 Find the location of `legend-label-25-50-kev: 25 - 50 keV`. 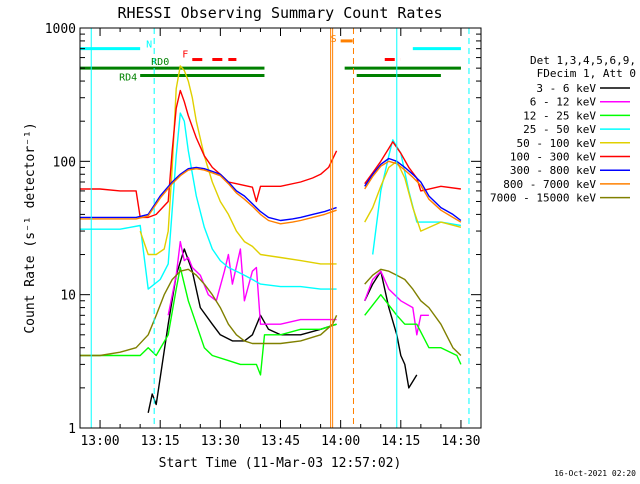

legend-label-25-50-kev: 25 - 50 keV is located at coordinates (559, 129).